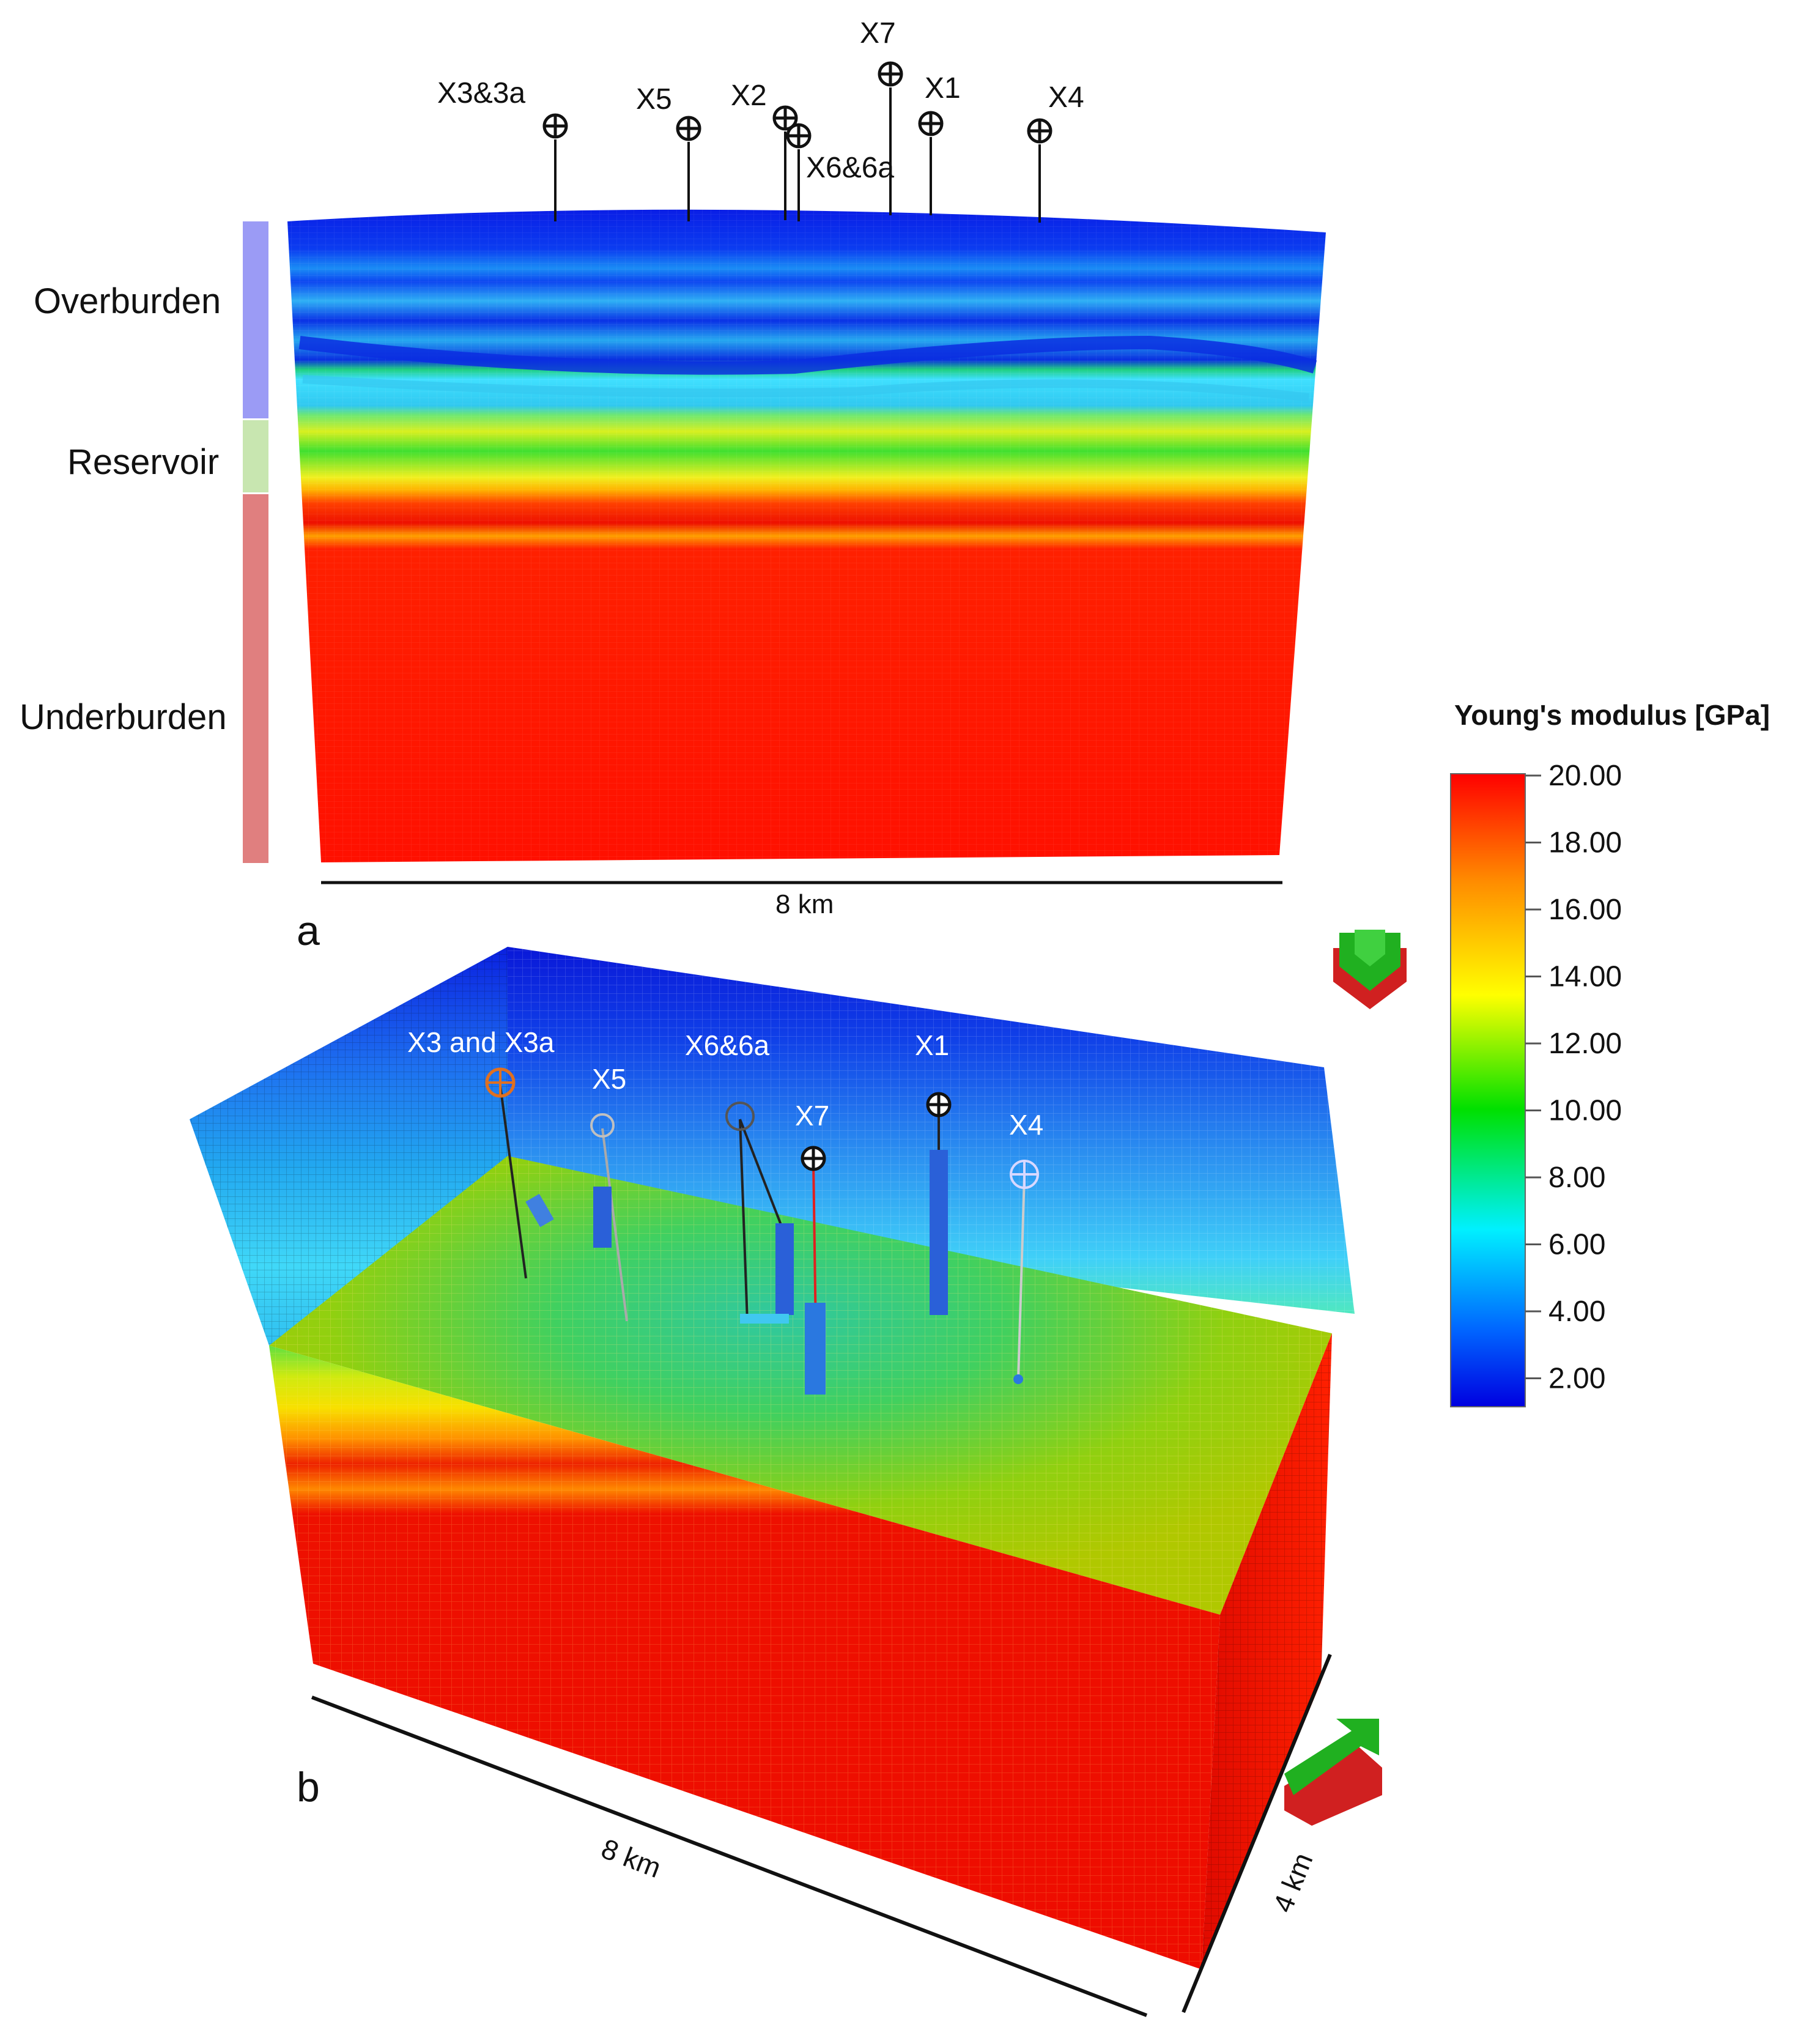 This screenshot has width=1820, height=2019. What do you see at coordinates (1370, 969) in the screenshot?
I see `orientation-arrow-icon` at bounding box center [1370, 969].